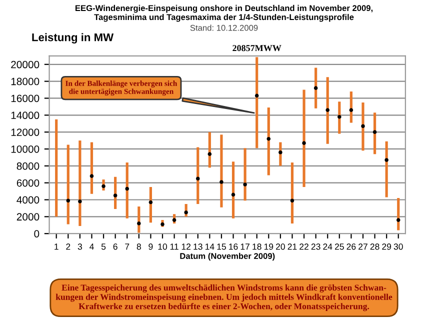  What do you see at coordinates (186, 247) in the screenshot?
I see `x-tick-label: 12` at bounding box center [186, 247].